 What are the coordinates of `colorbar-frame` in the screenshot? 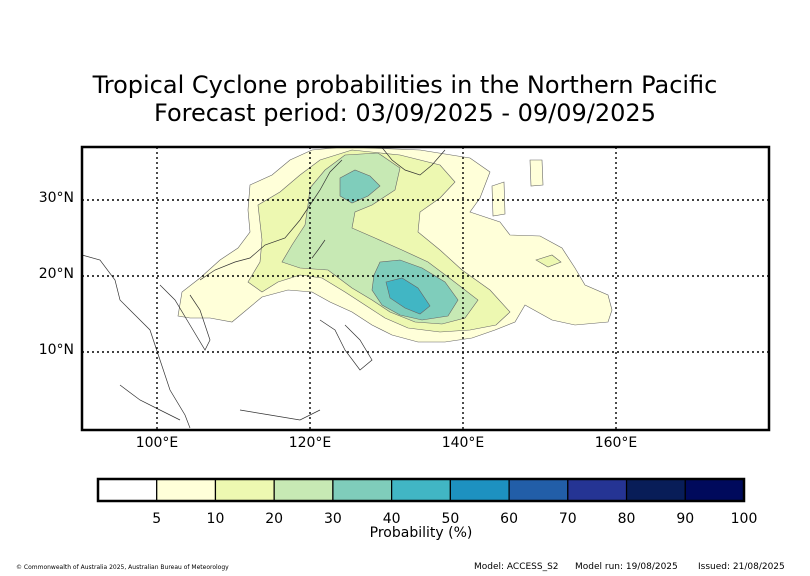 It's located at (421, 490).